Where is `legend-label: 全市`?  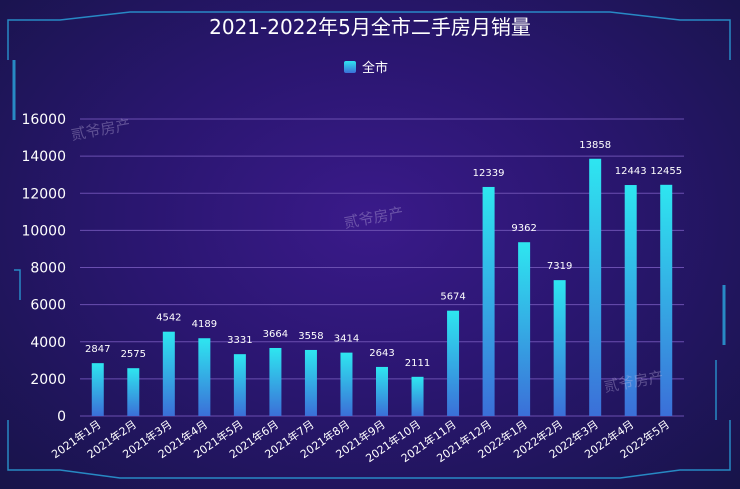
legend-label: 全市 is located at coordinates (375, 68).